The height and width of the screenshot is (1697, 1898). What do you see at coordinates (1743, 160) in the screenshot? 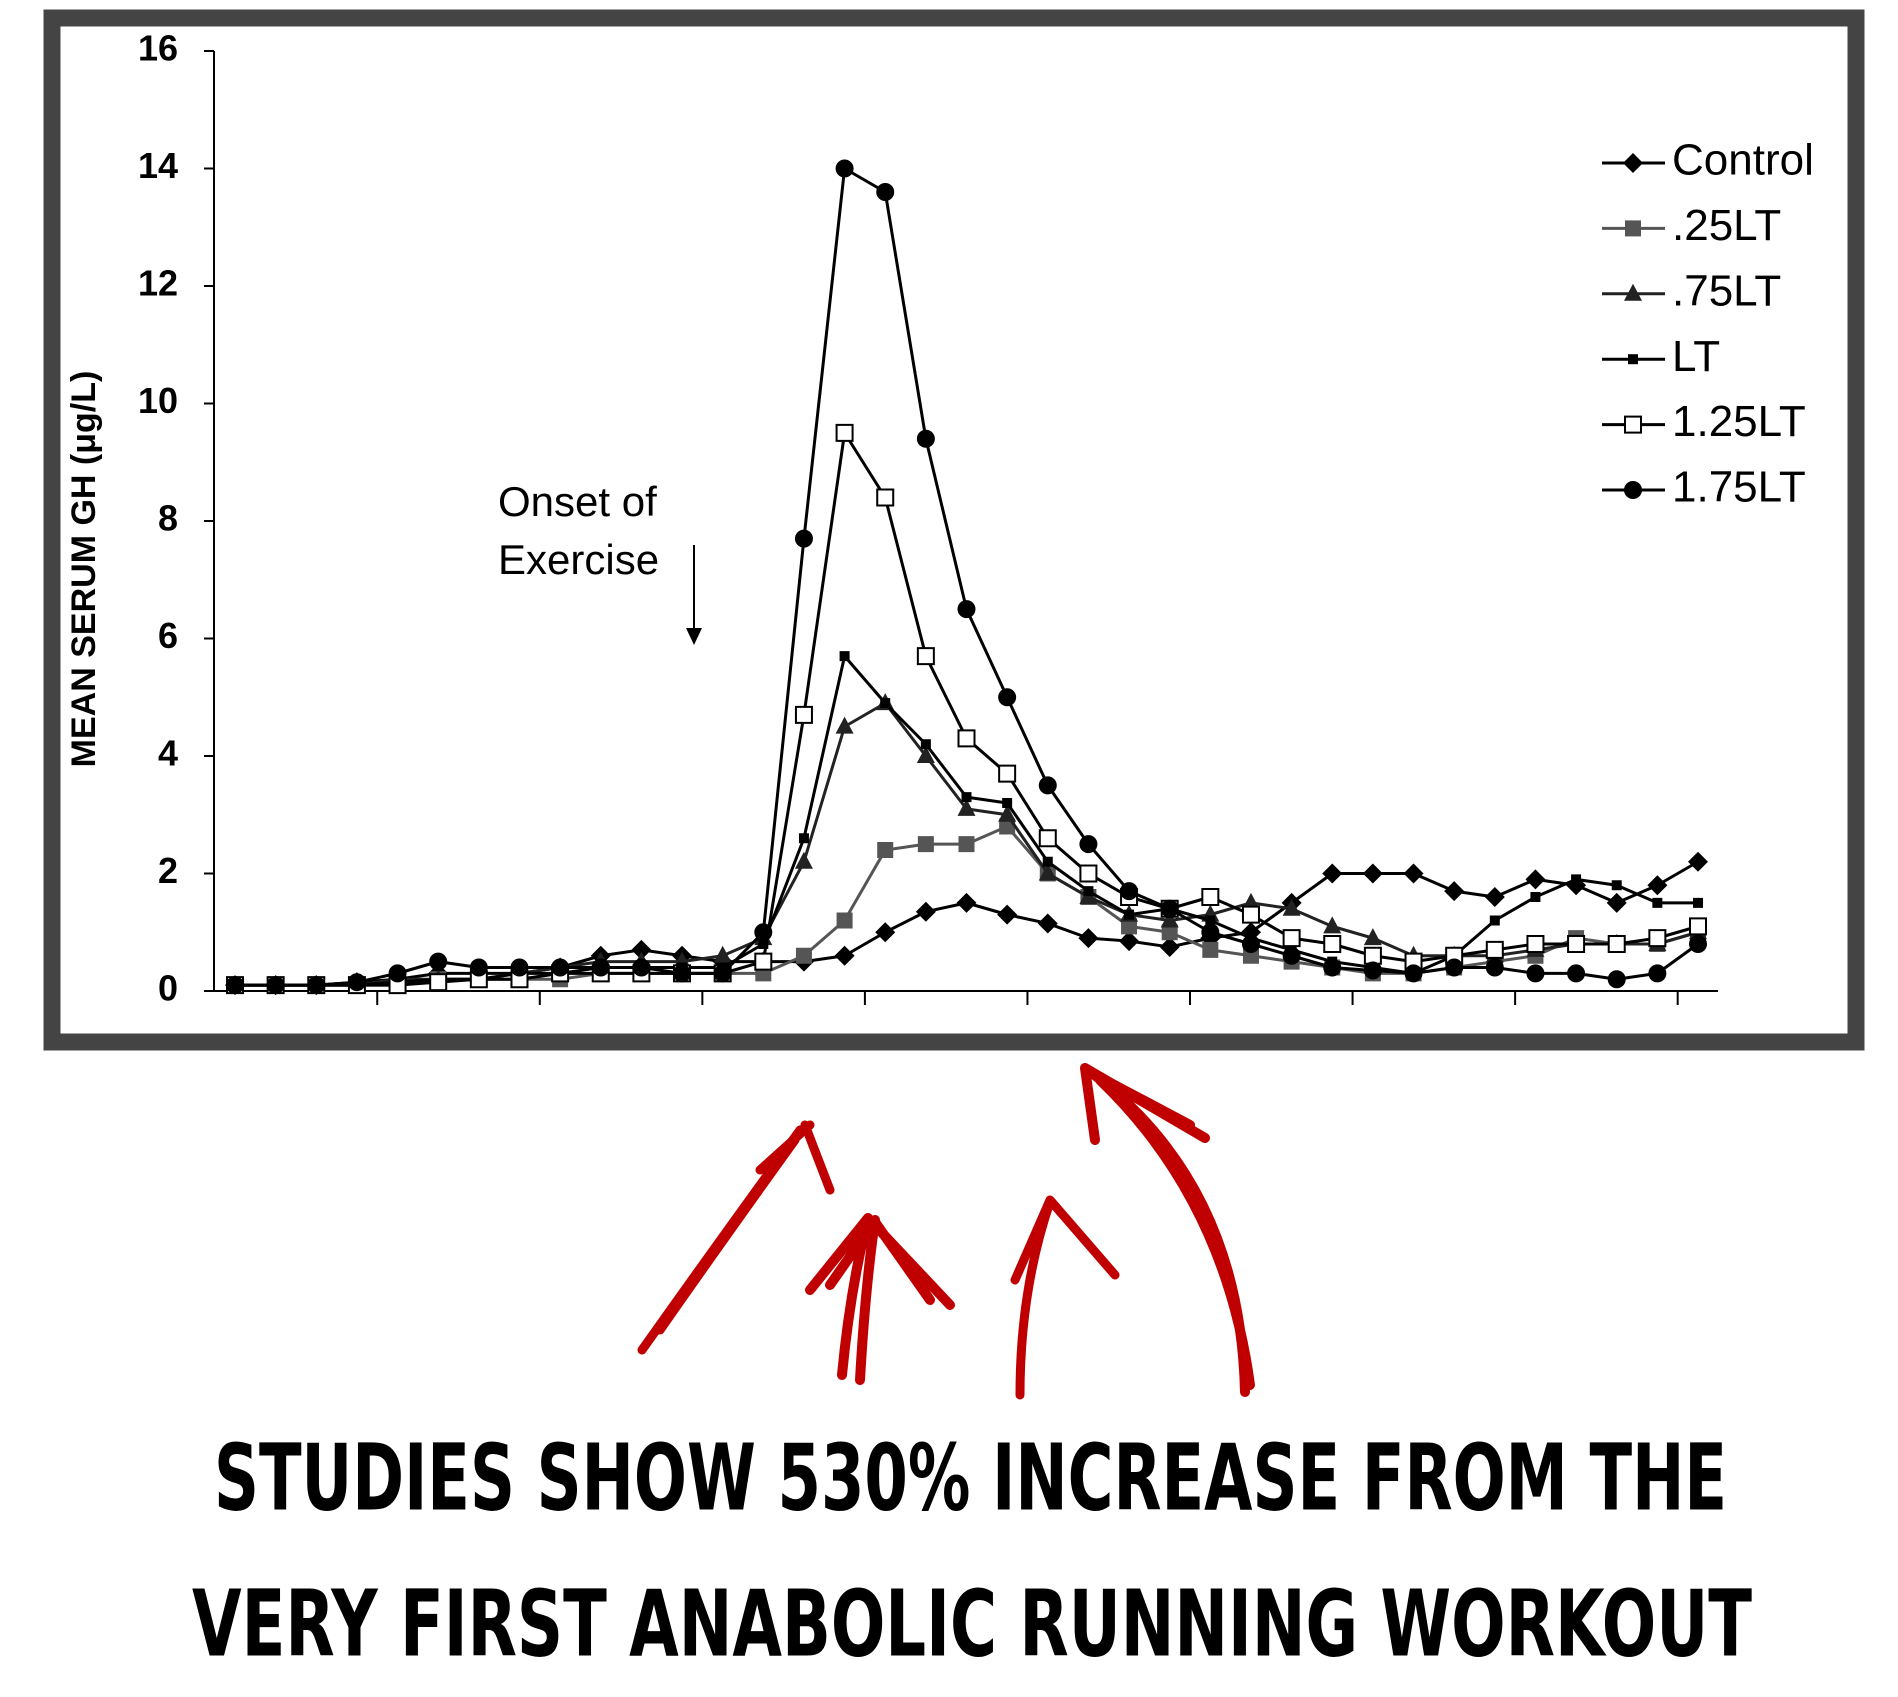
I see `legend-label: Control` at bounding box center [1743, 160].